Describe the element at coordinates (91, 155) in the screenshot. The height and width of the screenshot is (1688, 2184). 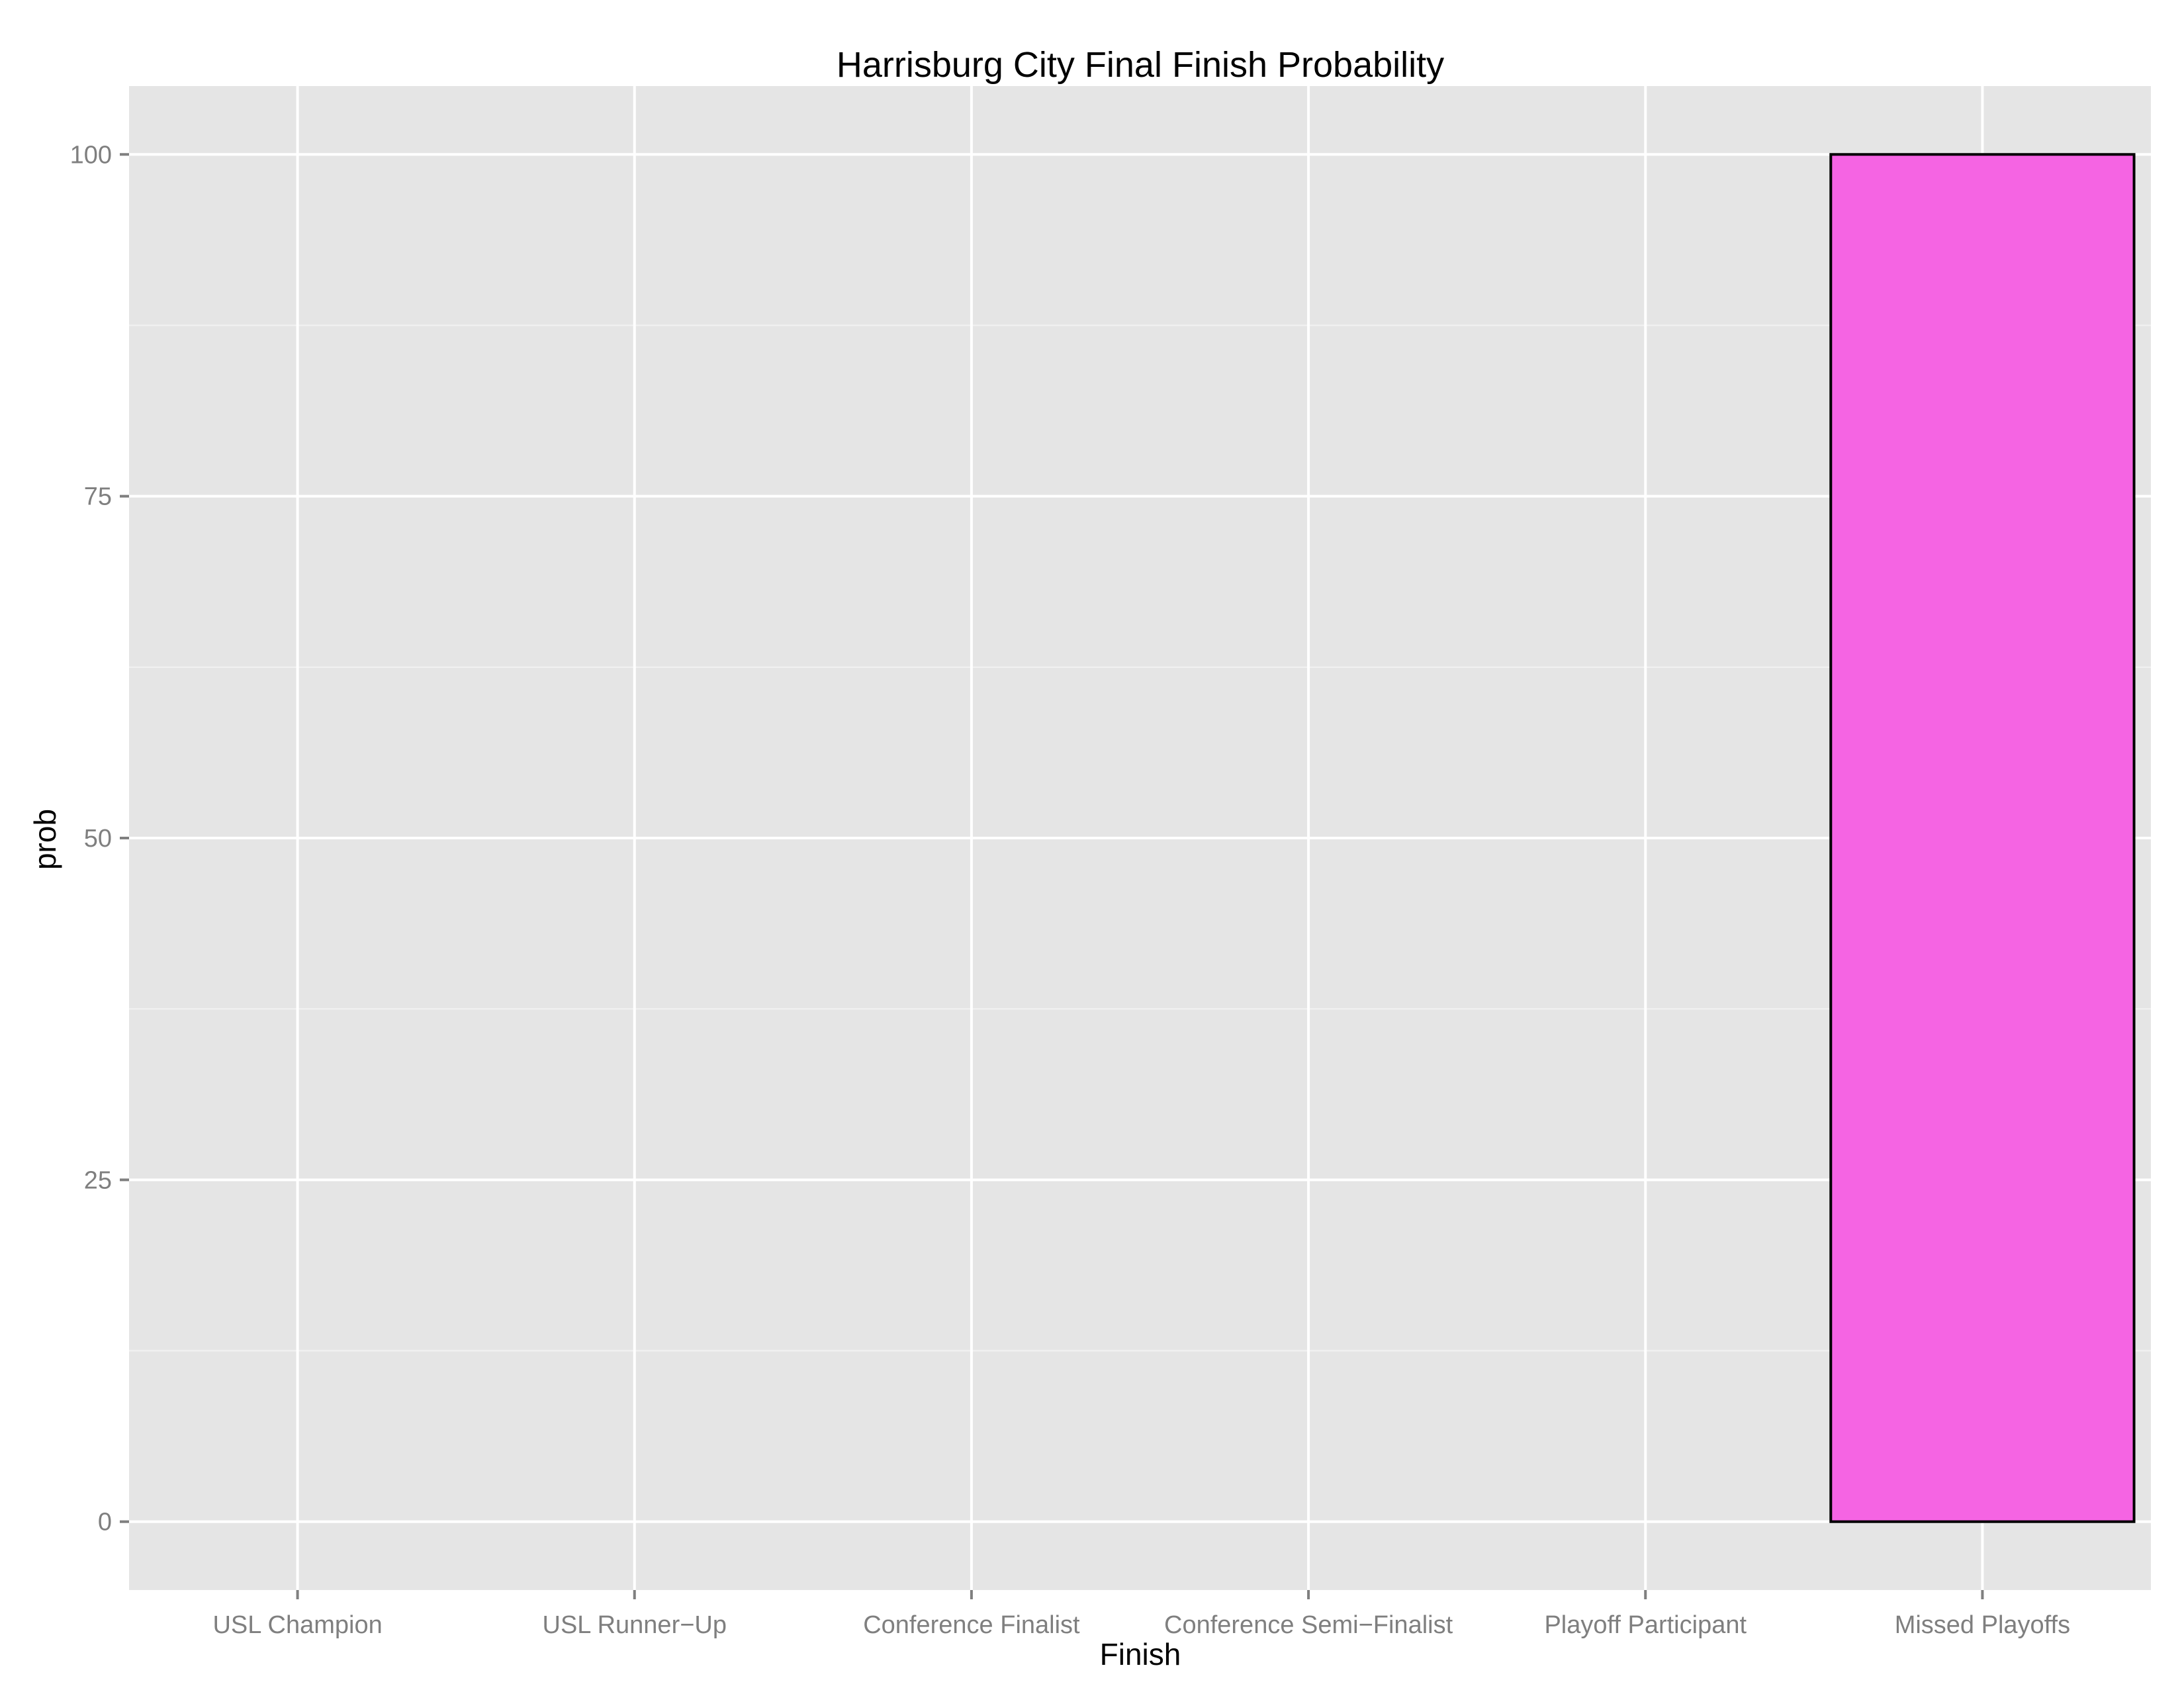
I see `y-tick-label: 100` at that location.